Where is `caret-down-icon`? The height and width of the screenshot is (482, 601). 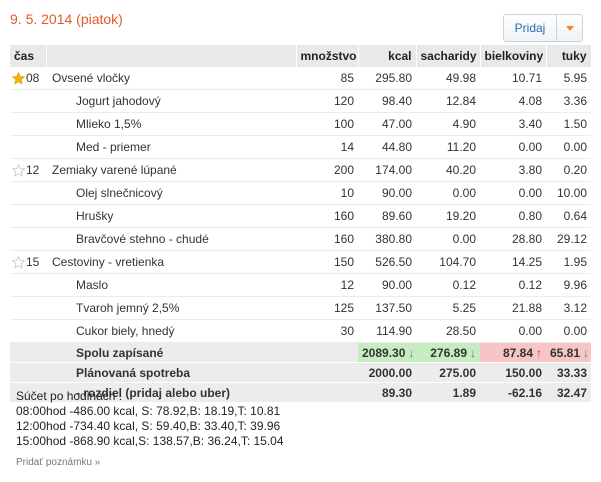 caret-down-icon is located at coordinates (569, 28).